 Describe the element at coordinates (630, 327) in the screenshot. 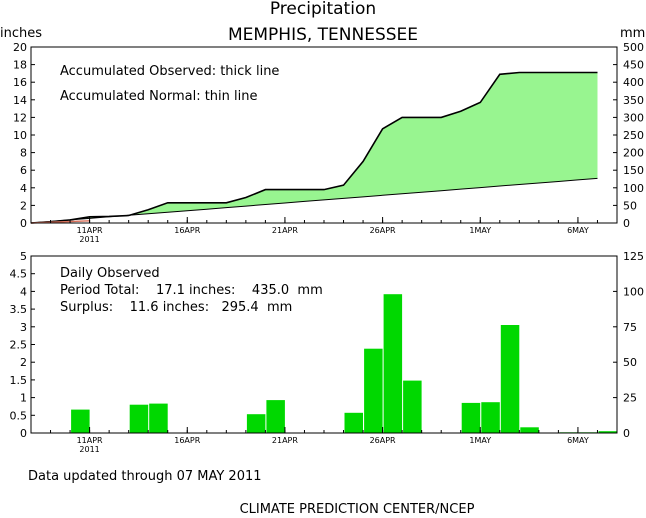

I see `y2-tick-label: 75` at that location.